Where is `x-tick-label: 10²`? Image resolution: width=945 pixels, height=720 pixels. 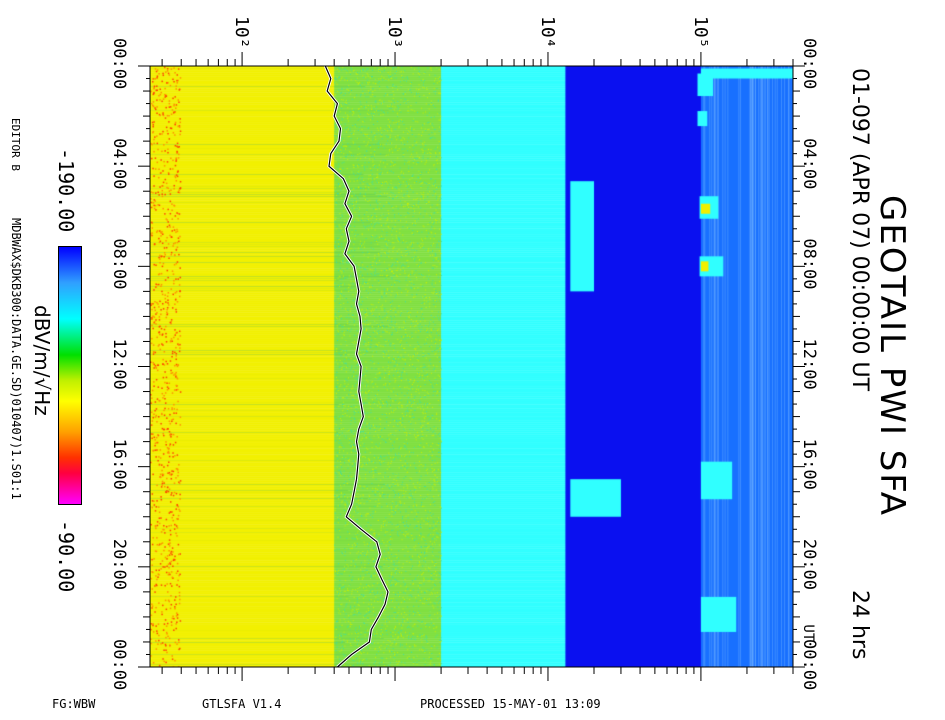 x-tick-label: 10² is located at coordinates (241, 32).